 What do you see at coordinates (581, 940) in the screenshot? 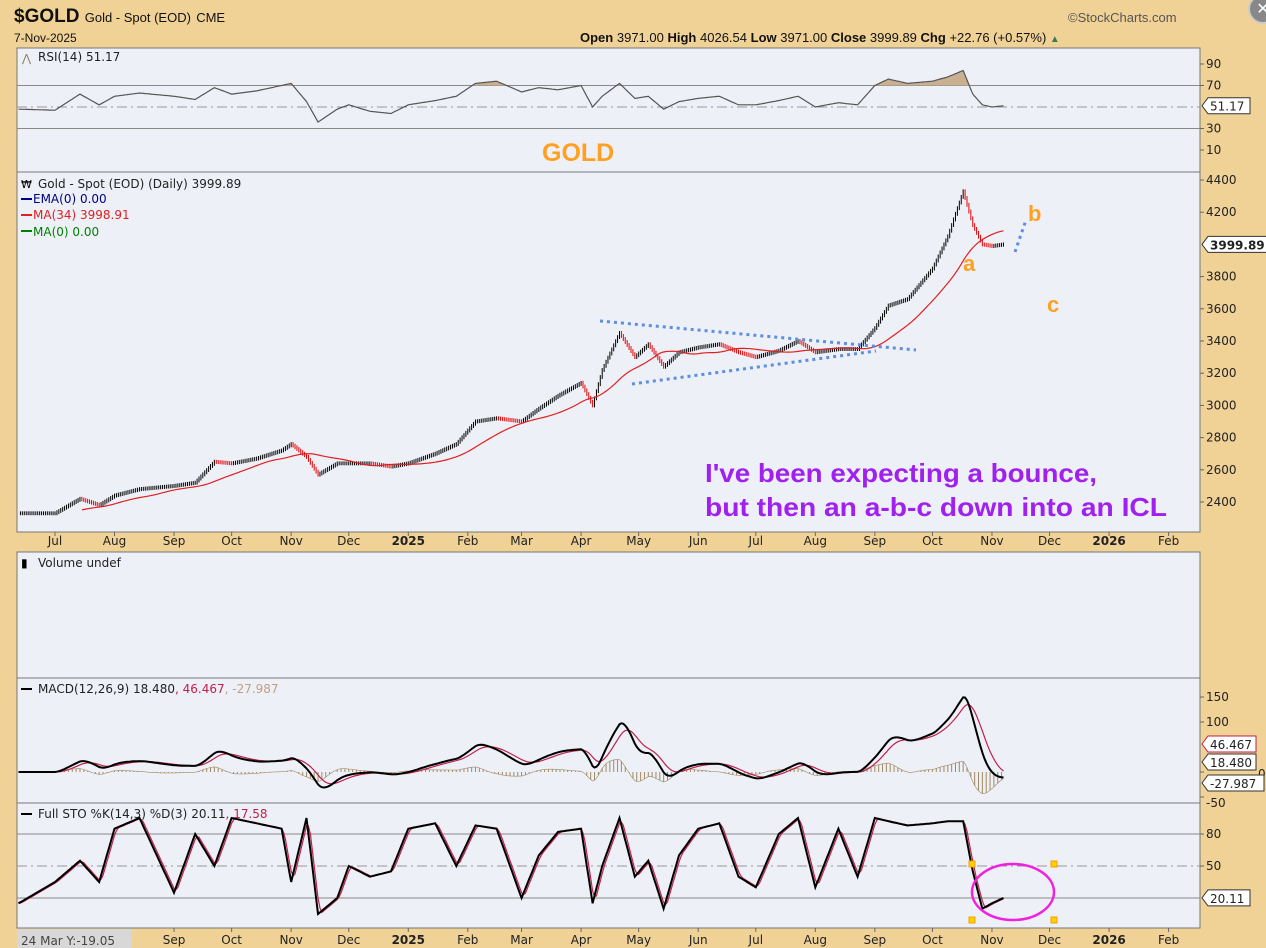
I see `month-label: Apr` at bounding box center [581, 940].